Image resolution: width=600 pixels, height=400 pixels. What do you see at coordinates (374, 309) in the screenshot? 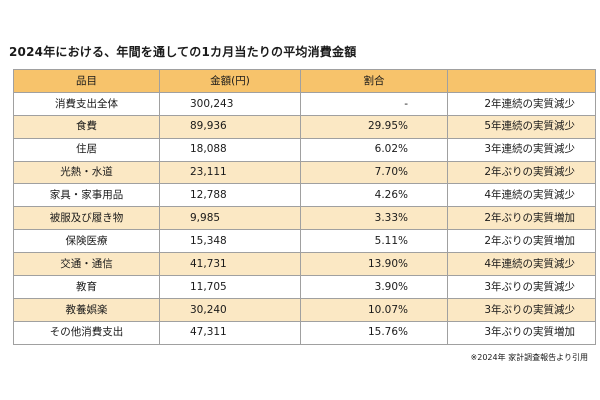
I see `cell-ratio: 10.07%` at bounding box center [374, 309].